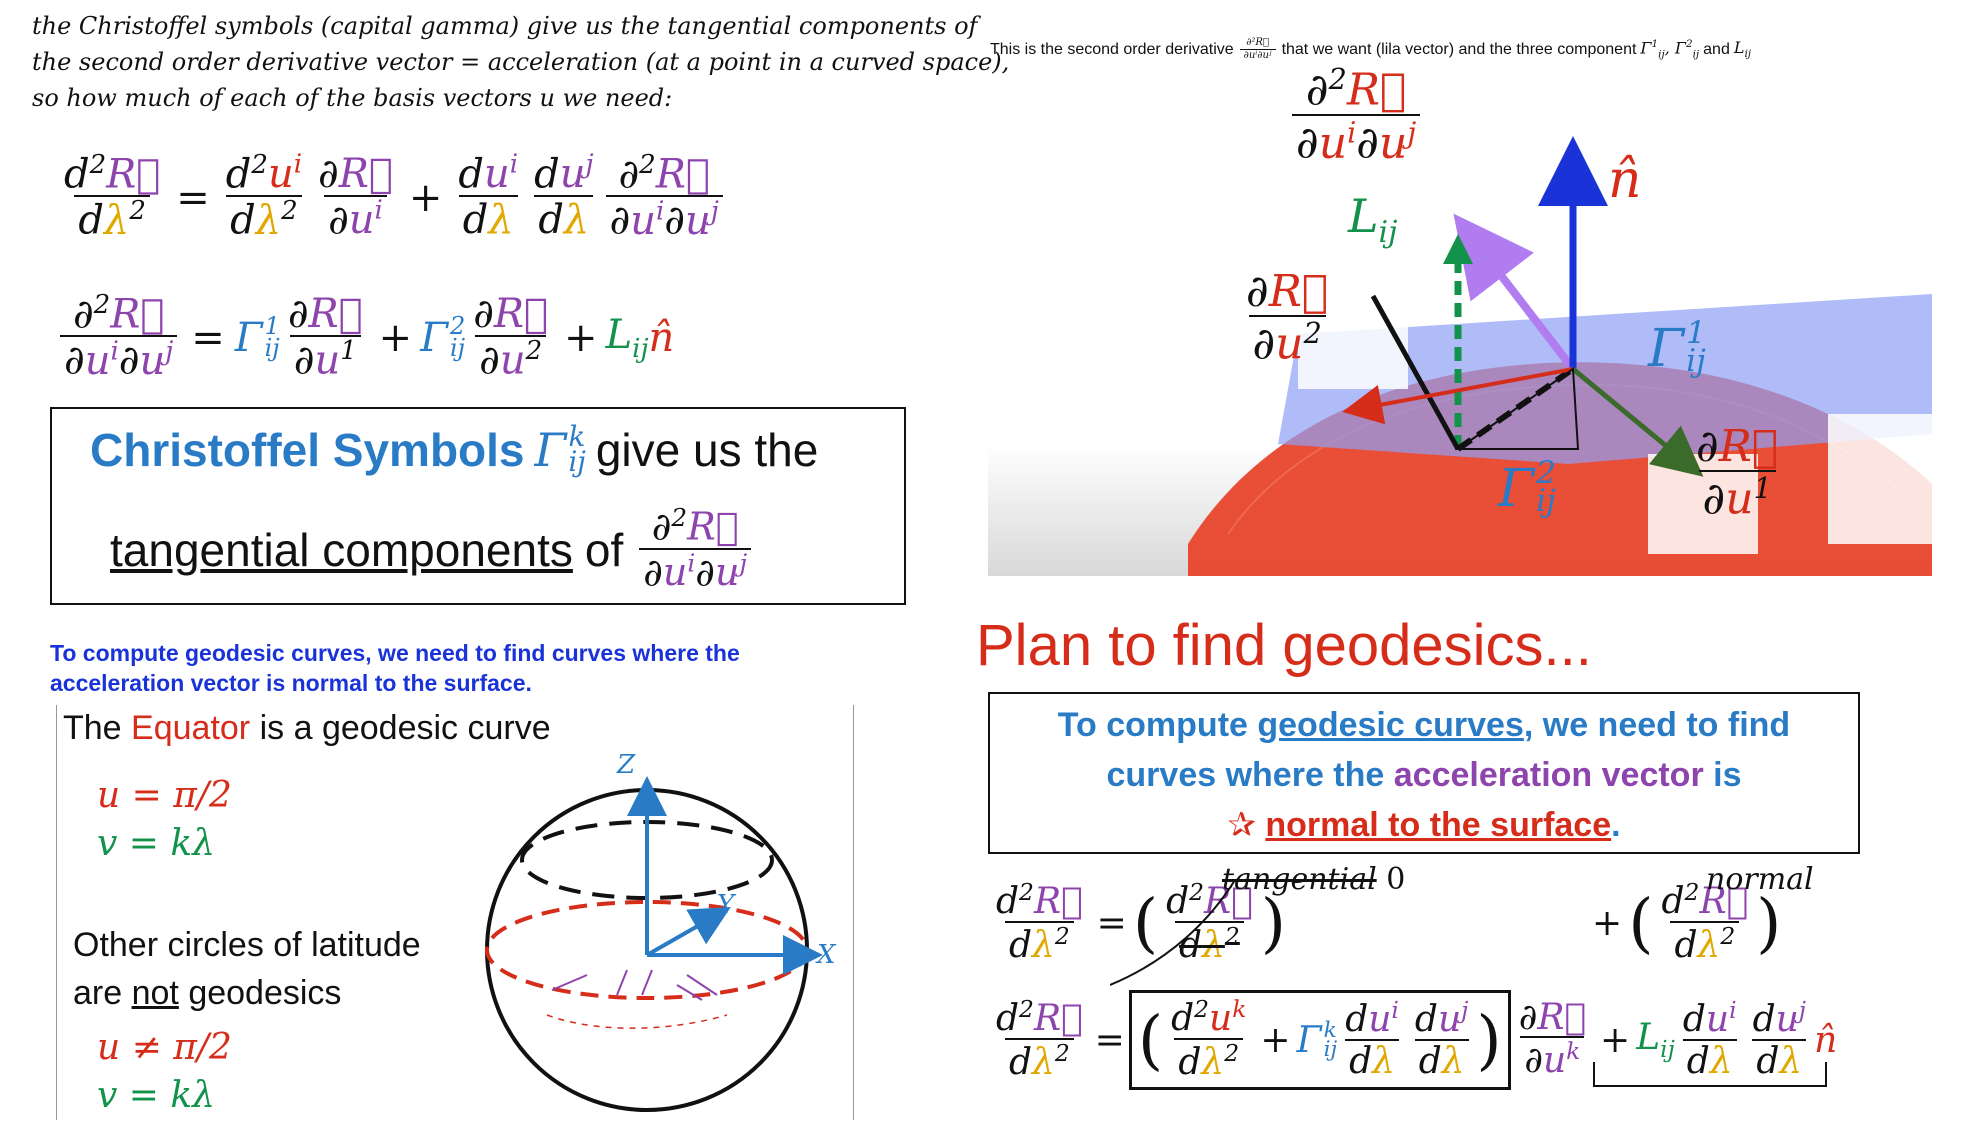  What do you see at coordinates (1458, 396) in the screenshot?
I see `partial-u2-vector` at bounding box center [1458, 396].